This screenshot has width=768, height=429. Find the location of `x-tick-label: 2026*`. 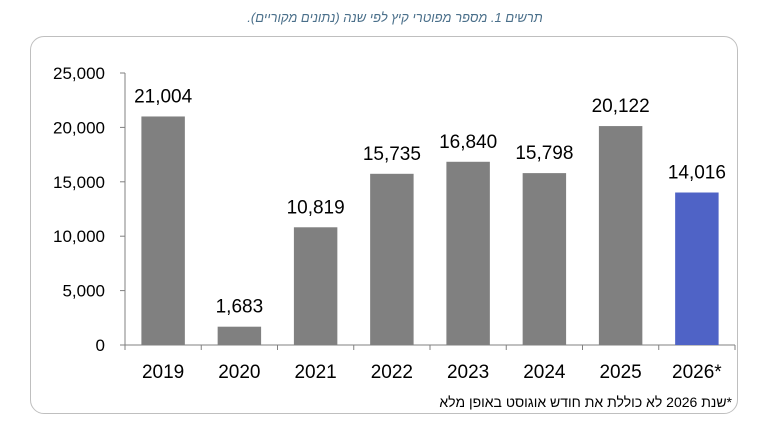

x-tick-label: 2026* is located at coordinates (697, 372).